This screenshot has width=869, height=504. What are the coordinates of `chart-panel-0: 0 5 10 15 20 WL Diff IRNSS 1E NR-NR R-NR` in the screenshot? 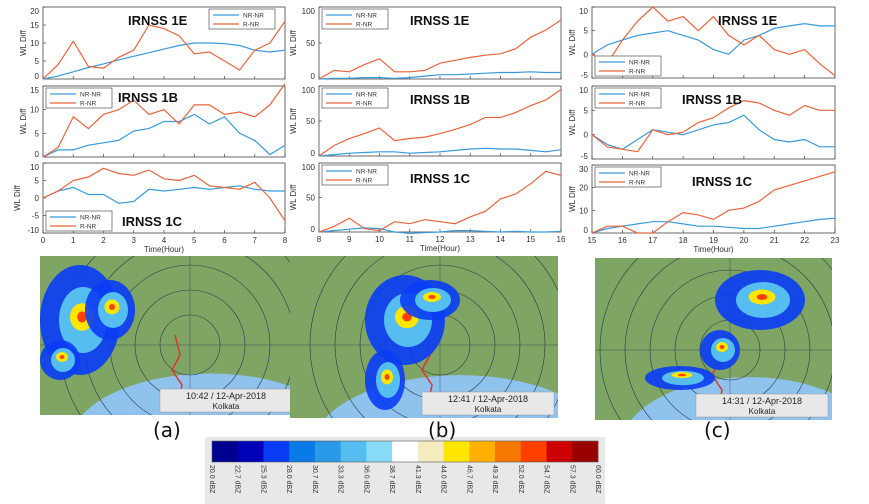 It's located at (152, 43).